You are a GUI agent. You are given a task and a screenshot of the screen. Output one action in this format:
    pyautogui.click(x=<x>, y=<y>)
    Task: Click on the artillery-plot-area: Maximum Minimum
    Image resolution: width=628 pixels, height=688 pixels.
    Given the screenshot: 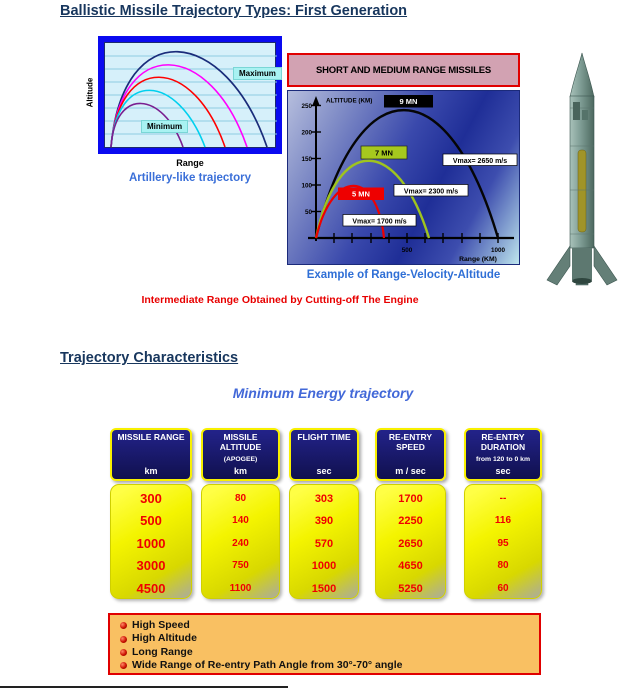 What is the action you would take?
    pyautogui.click(x=193, y=95)
    